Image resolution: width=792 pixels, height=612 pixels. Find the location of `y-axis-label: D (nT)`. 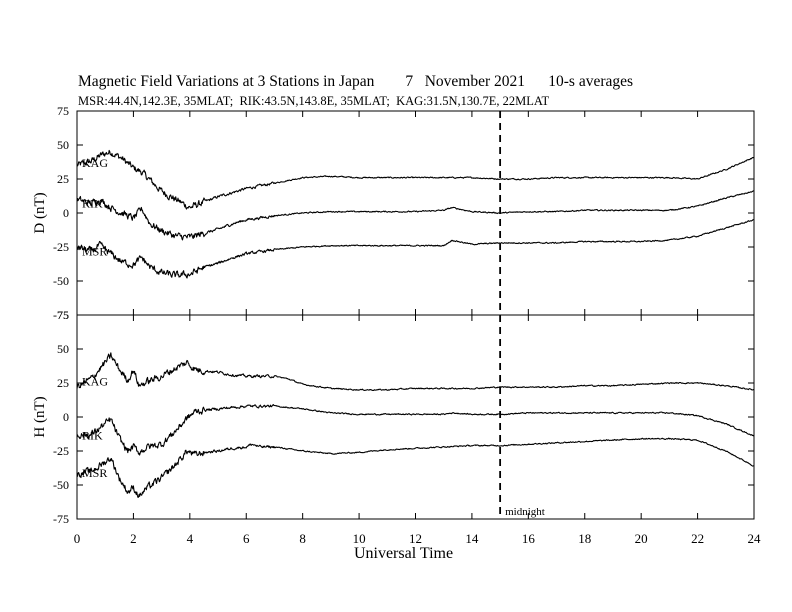

y-axis-label: D (nT) is located at coordinates (40, 212).